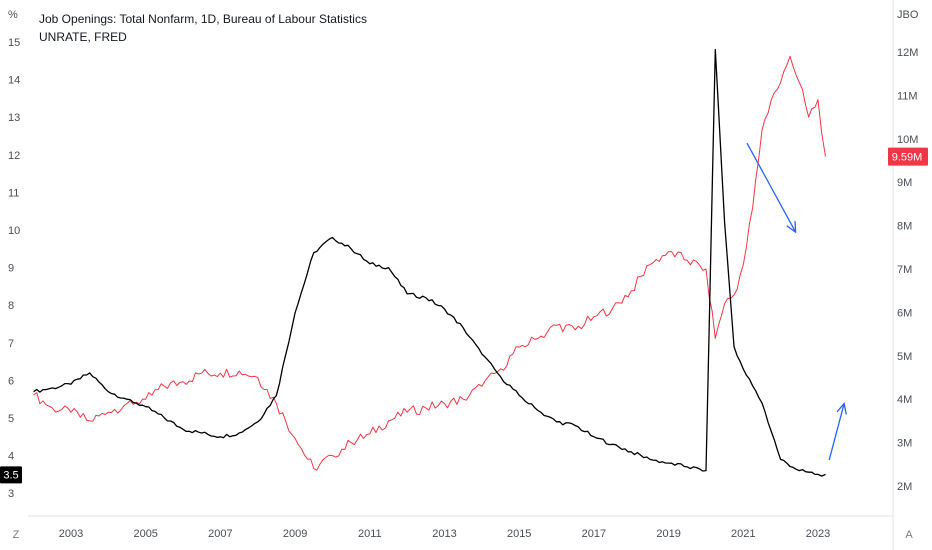 This screenshot has width=932, height=550. Describe the element at coordinates (907, 53) in the screenshot. I see `right-axis-tick-label: 12M` at that location.